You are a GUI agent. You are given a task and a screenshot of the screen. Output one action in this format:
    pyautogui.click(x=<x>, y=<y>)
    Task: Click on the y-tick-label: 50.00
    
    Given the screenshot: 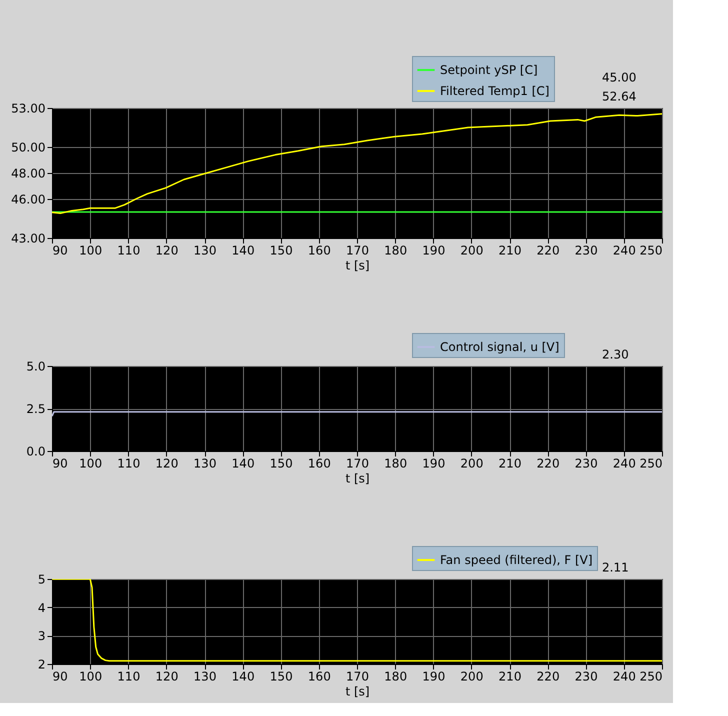 What is the action you would take?
    pyautogui.click(x=28, y=147)
    